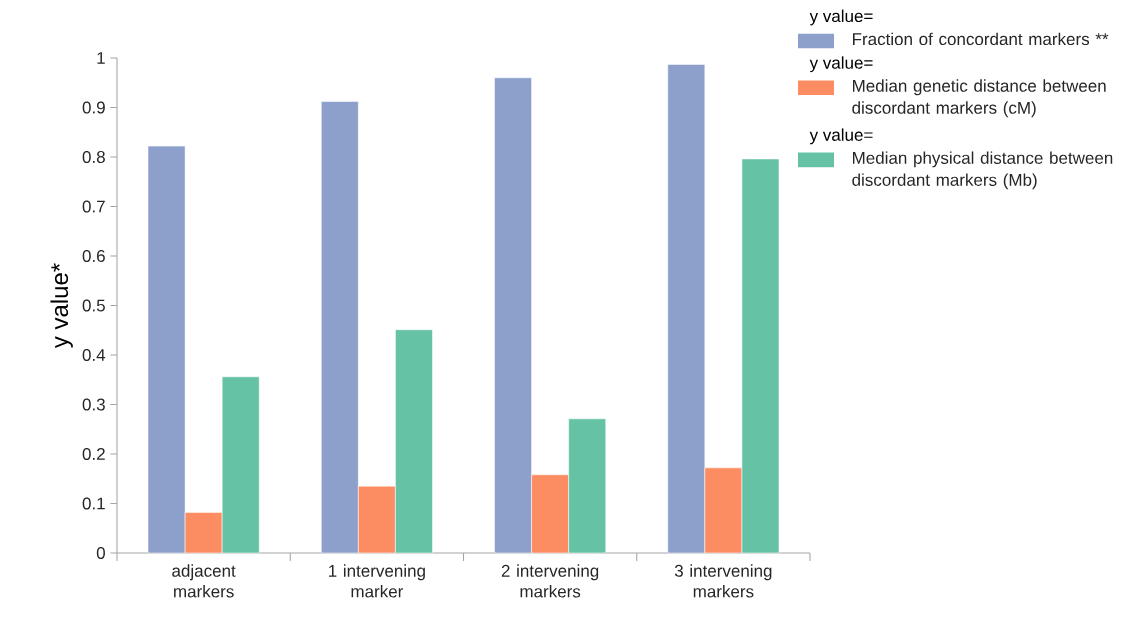  I want to click on x-tick-label: adjacent markers, so click(204, 581).